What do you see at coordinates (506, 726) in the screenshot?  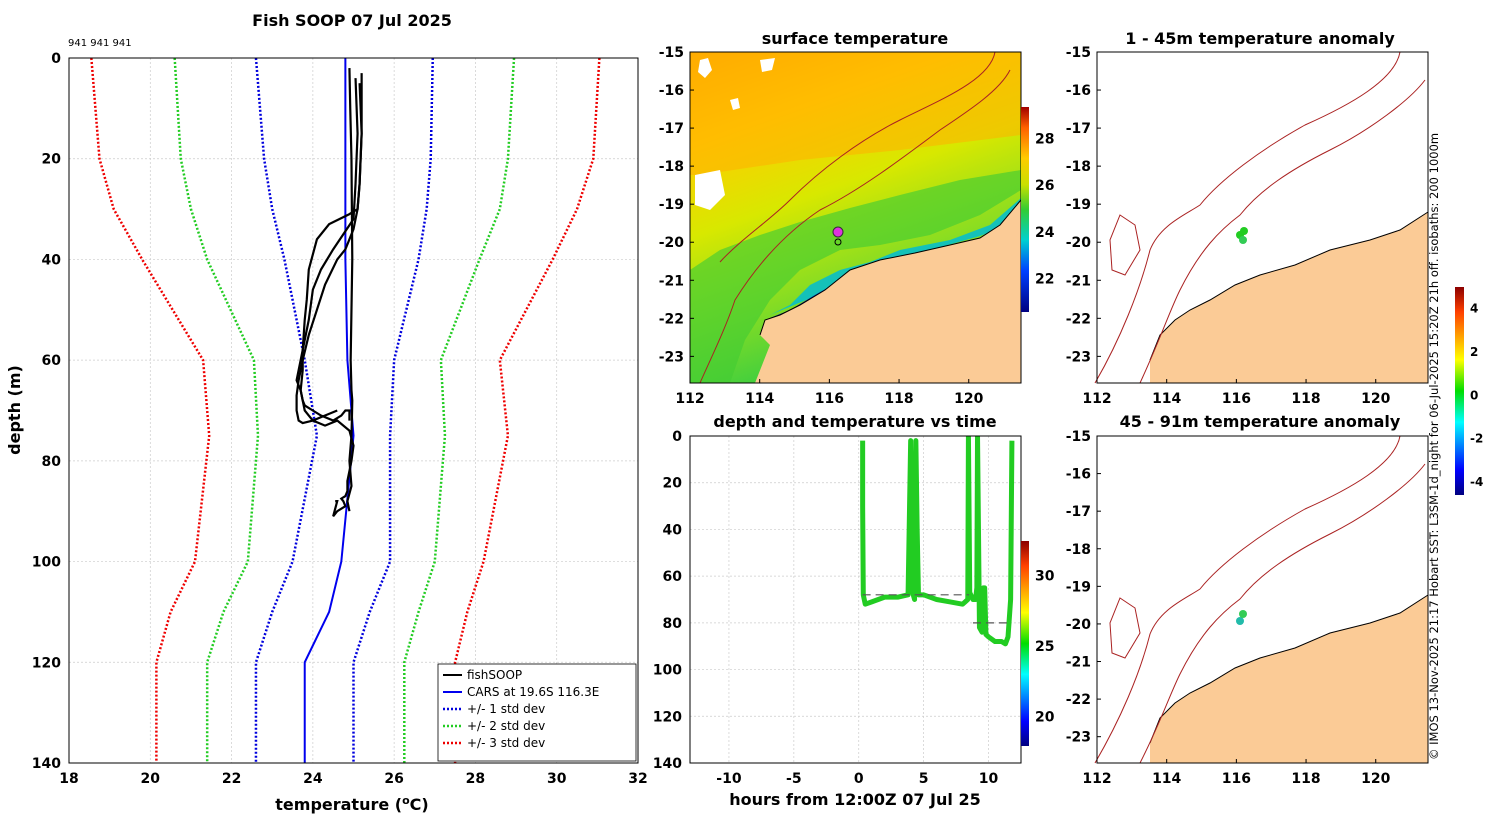 I see `legend-label-std2: +/- 2 std dev` at bounding box center [506, 726].